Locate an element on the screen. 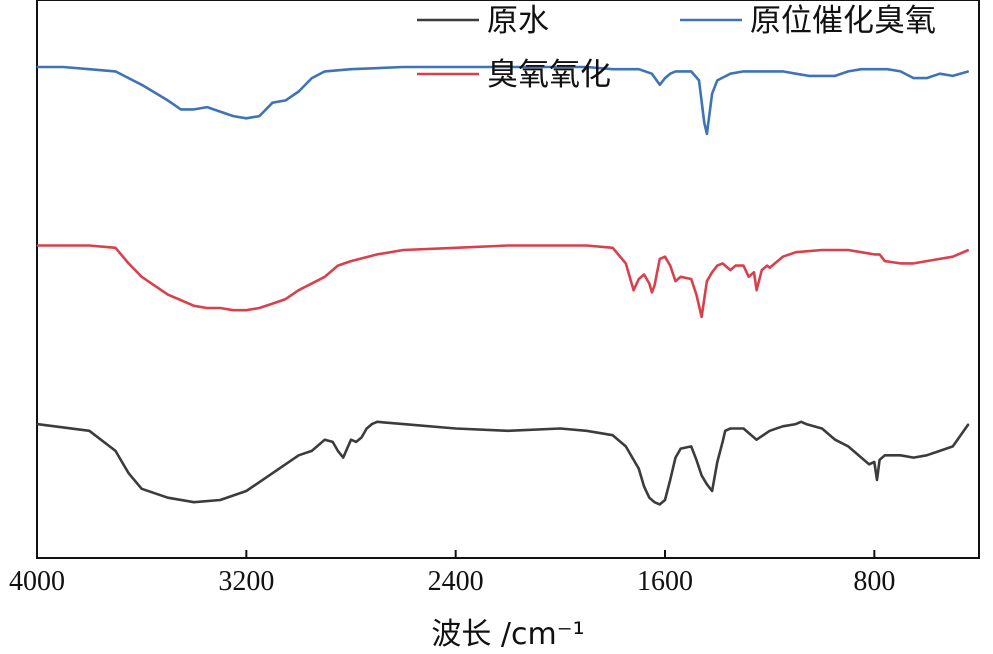 This screenshot has height=654, width=993. x-tick-label: 1600 is located at coordinates (665, 581).